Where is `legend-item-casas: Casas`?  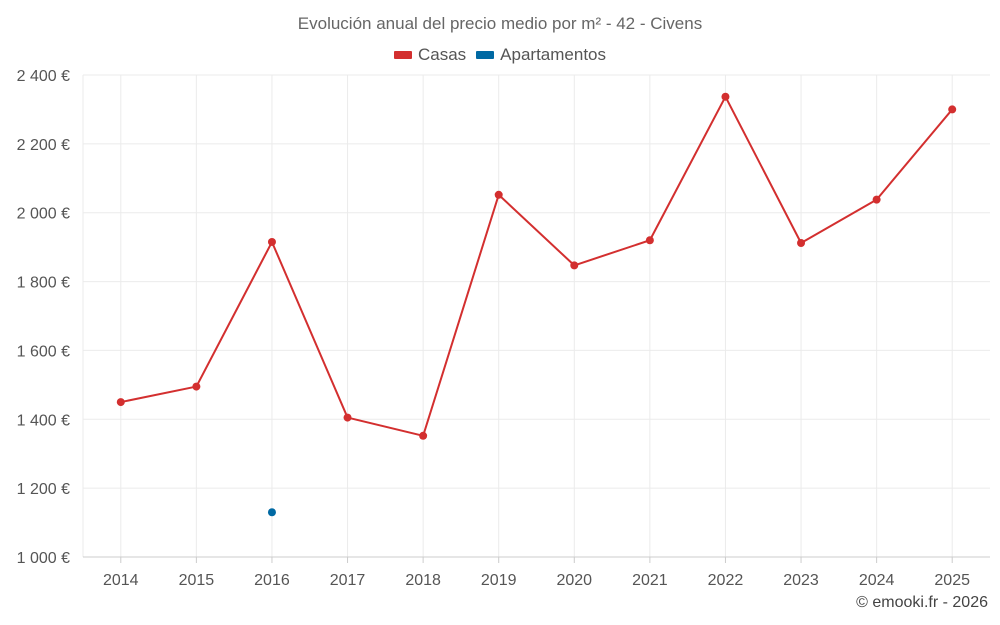
legend-item-casas: Casas is located at coordinates (430, 55).